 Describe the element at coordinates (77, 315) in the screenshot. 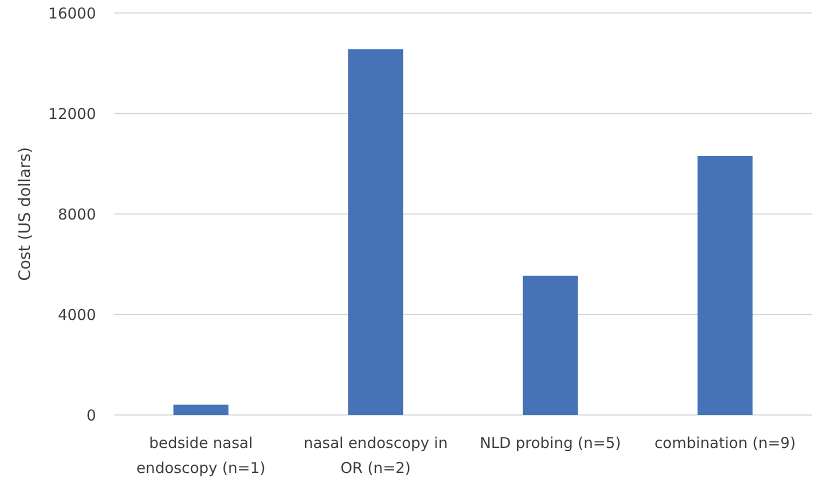

I see `y-tick-label: 4000` at that location.